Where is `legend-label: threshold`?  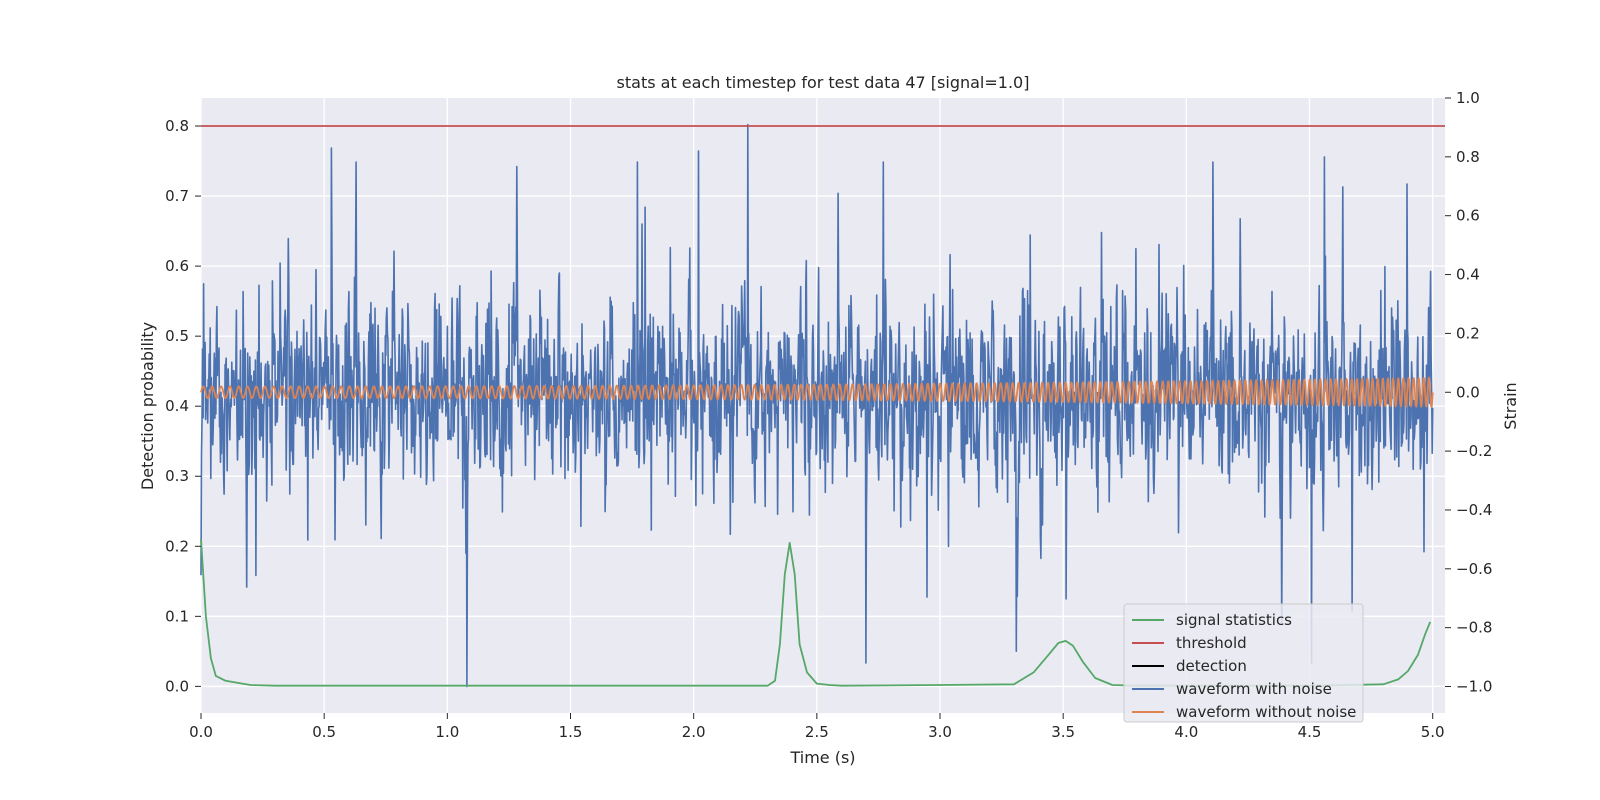 legend-label: threshold is located at coordinates (1211, 643).